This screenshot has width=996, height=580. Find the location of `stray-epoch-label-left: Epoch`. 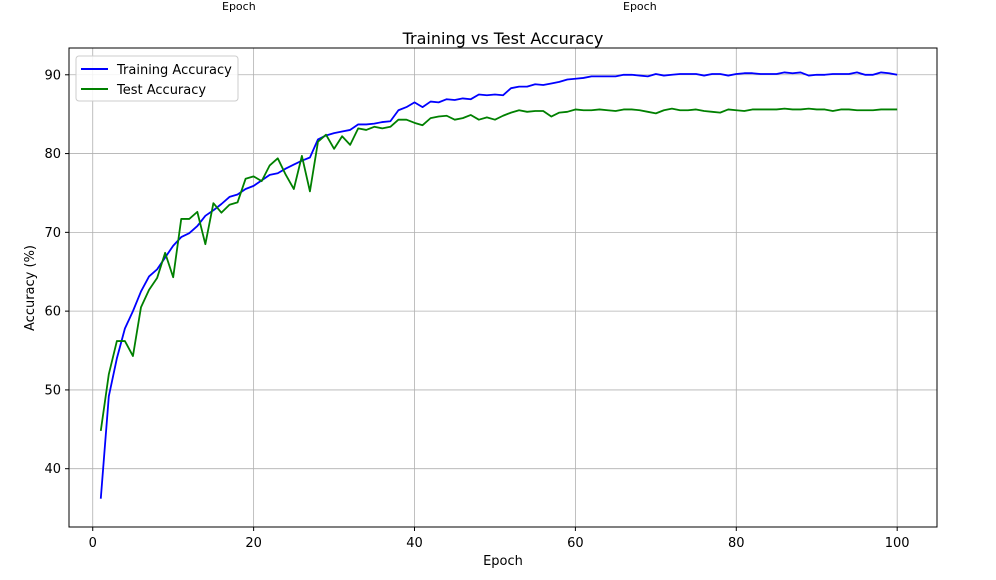

stray-epoch-label-left: Epoch is located at coordinates (239, 6).